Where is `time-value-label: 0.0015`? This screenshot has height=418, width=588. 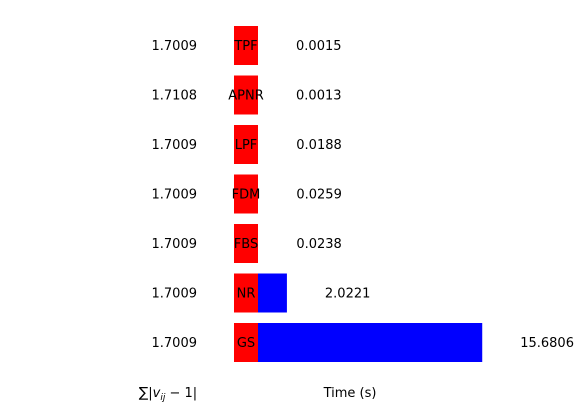
time-value-label: 0.0015 is located at coordinates (319, 46).